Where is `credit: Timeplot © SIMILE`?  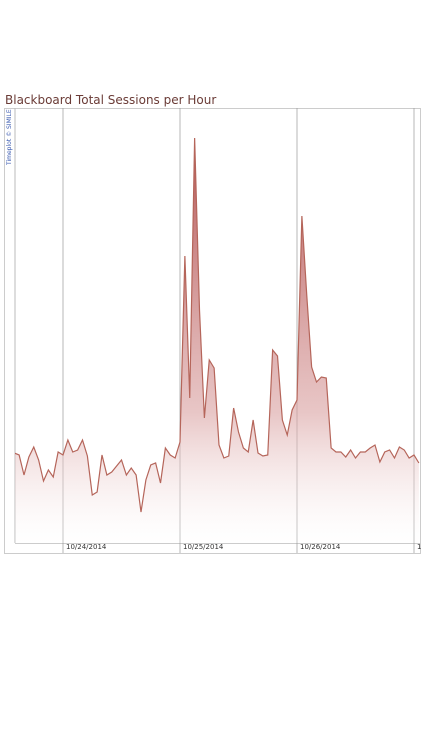 credit: Timeplot © SIMILE is located at coordinates (9, 137).